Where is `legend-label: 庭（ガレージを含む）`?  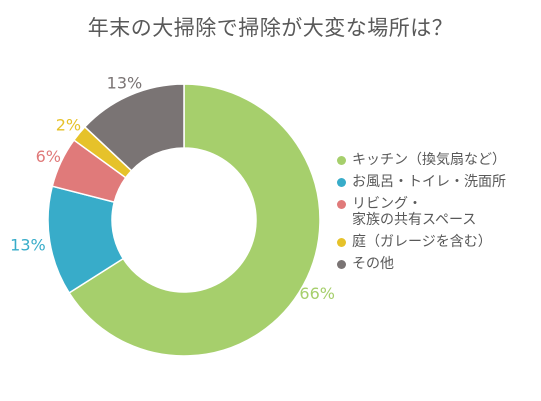
legend-label: 庭（ガレージを含む） is located at coordinates (422, 242).